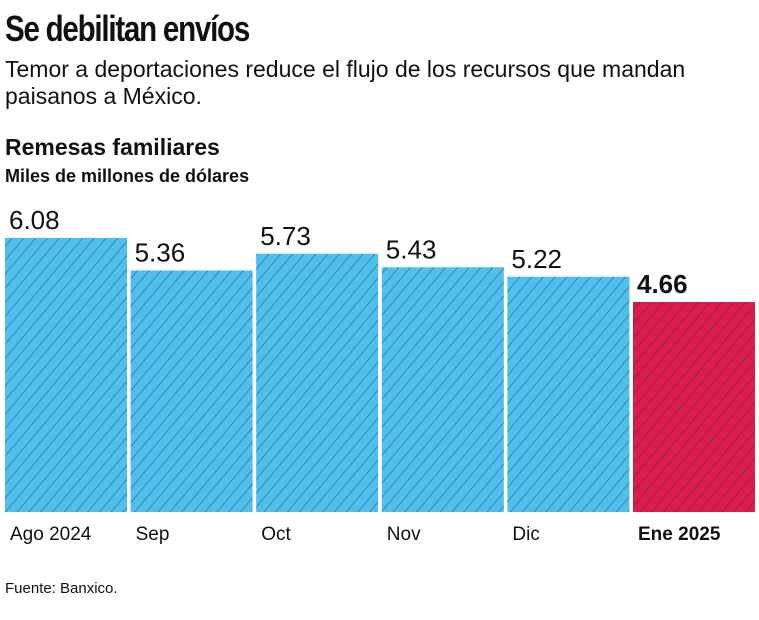 The height and width of the screenshot is (620, 759). What do you see at coordinates (112, 147) in the screenshot?
I see `chart-title: Remesas familiares` at bounding box center [112, 147].